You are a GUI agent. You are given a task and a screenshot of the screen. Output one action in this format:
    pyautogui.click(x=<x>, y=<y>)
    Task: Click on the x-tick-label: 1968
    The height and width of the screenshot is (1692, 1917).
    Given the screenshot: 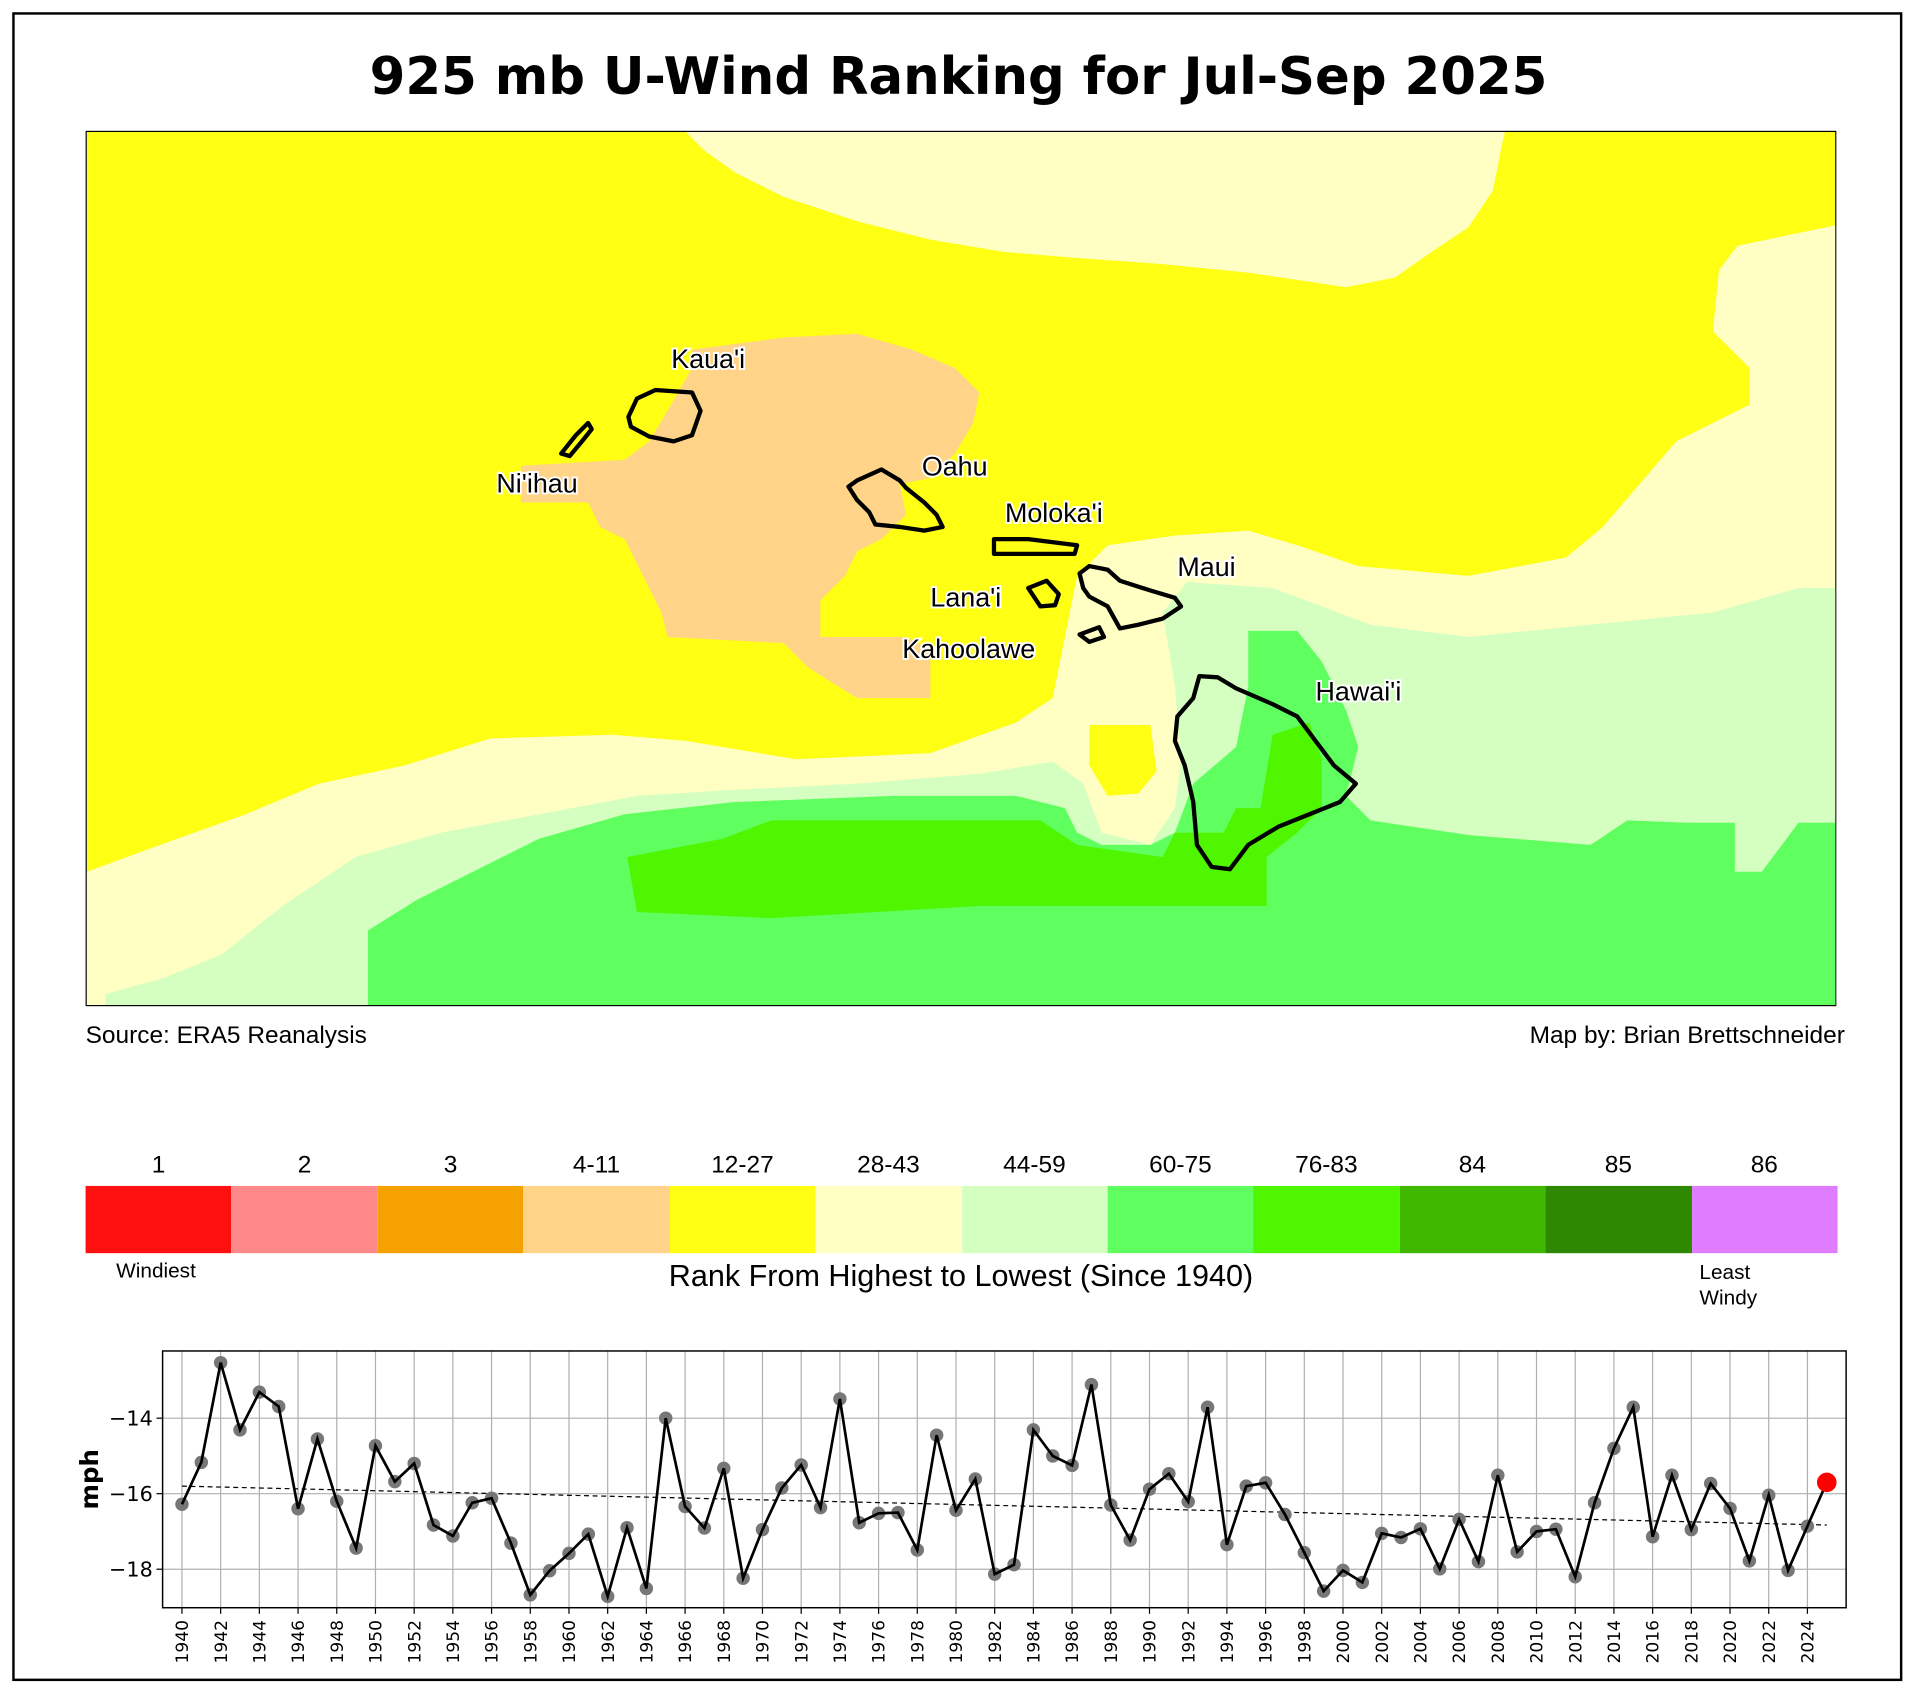 What is the action you would take?
    pyautogui.click(x=725, y=1642)
    